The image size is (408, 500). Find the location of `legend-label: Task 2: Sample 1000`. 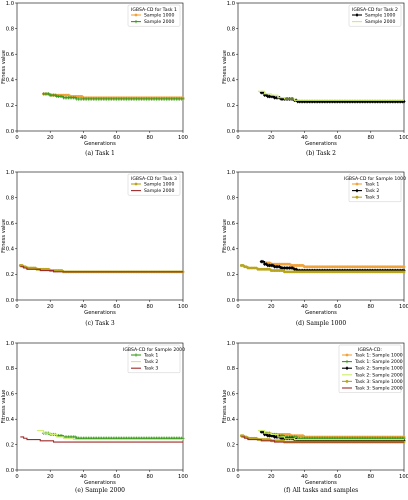

legend-label: Task 2: Sample 1000 is located at coordinates (378, 369).